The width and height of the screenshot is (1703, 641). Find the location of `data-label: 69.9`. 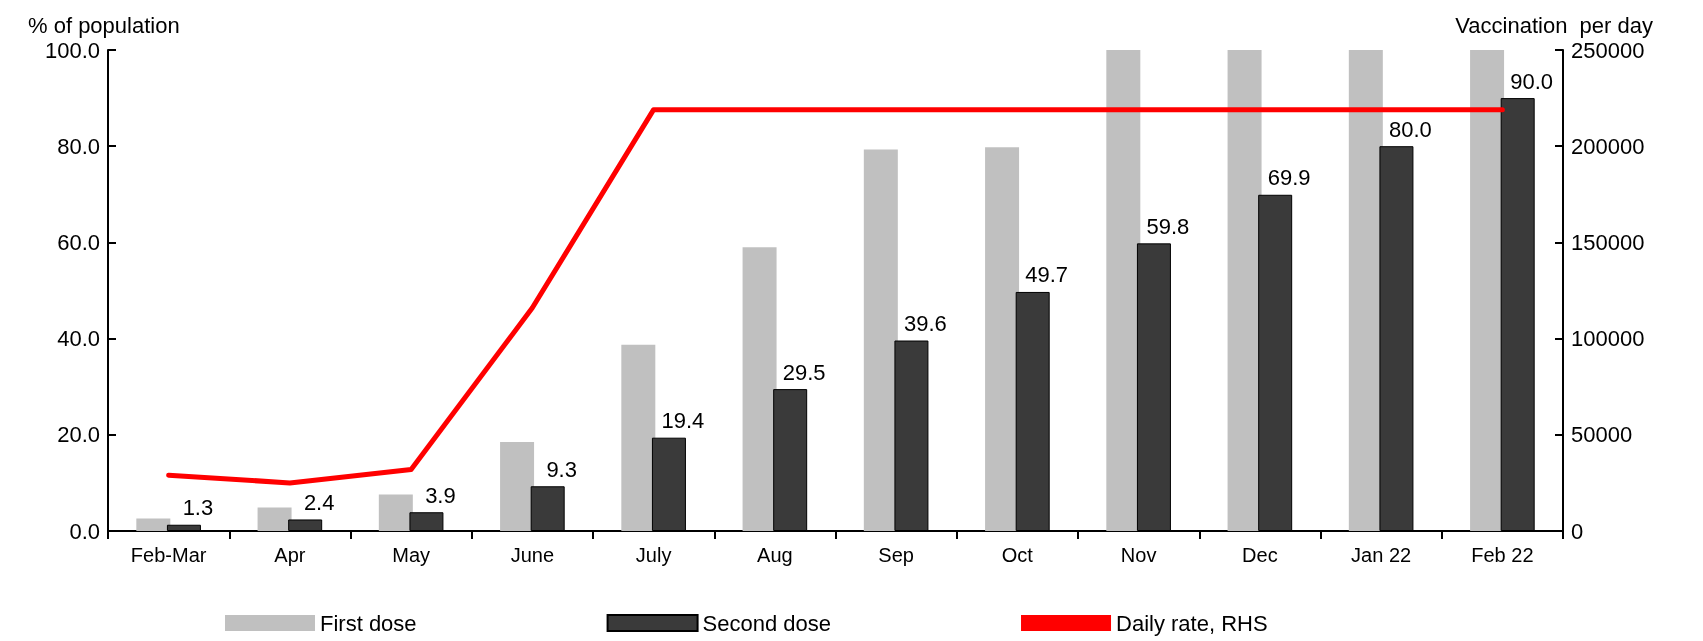

data-label: 69.9 is located at coordinates (1289, 178).